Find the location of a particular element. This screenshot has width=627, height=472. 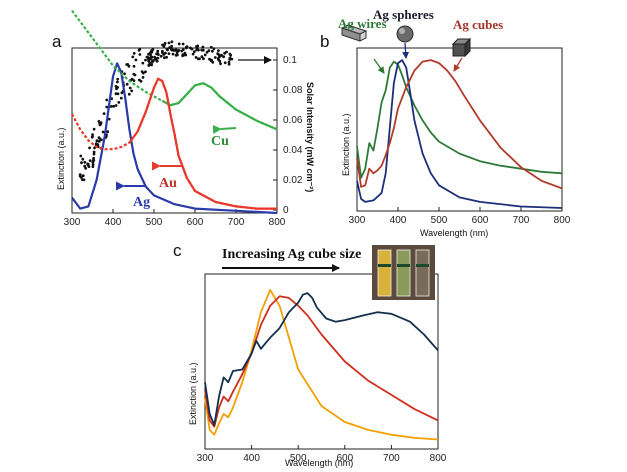

panel-b-frame is located at coordinates (459, 129).